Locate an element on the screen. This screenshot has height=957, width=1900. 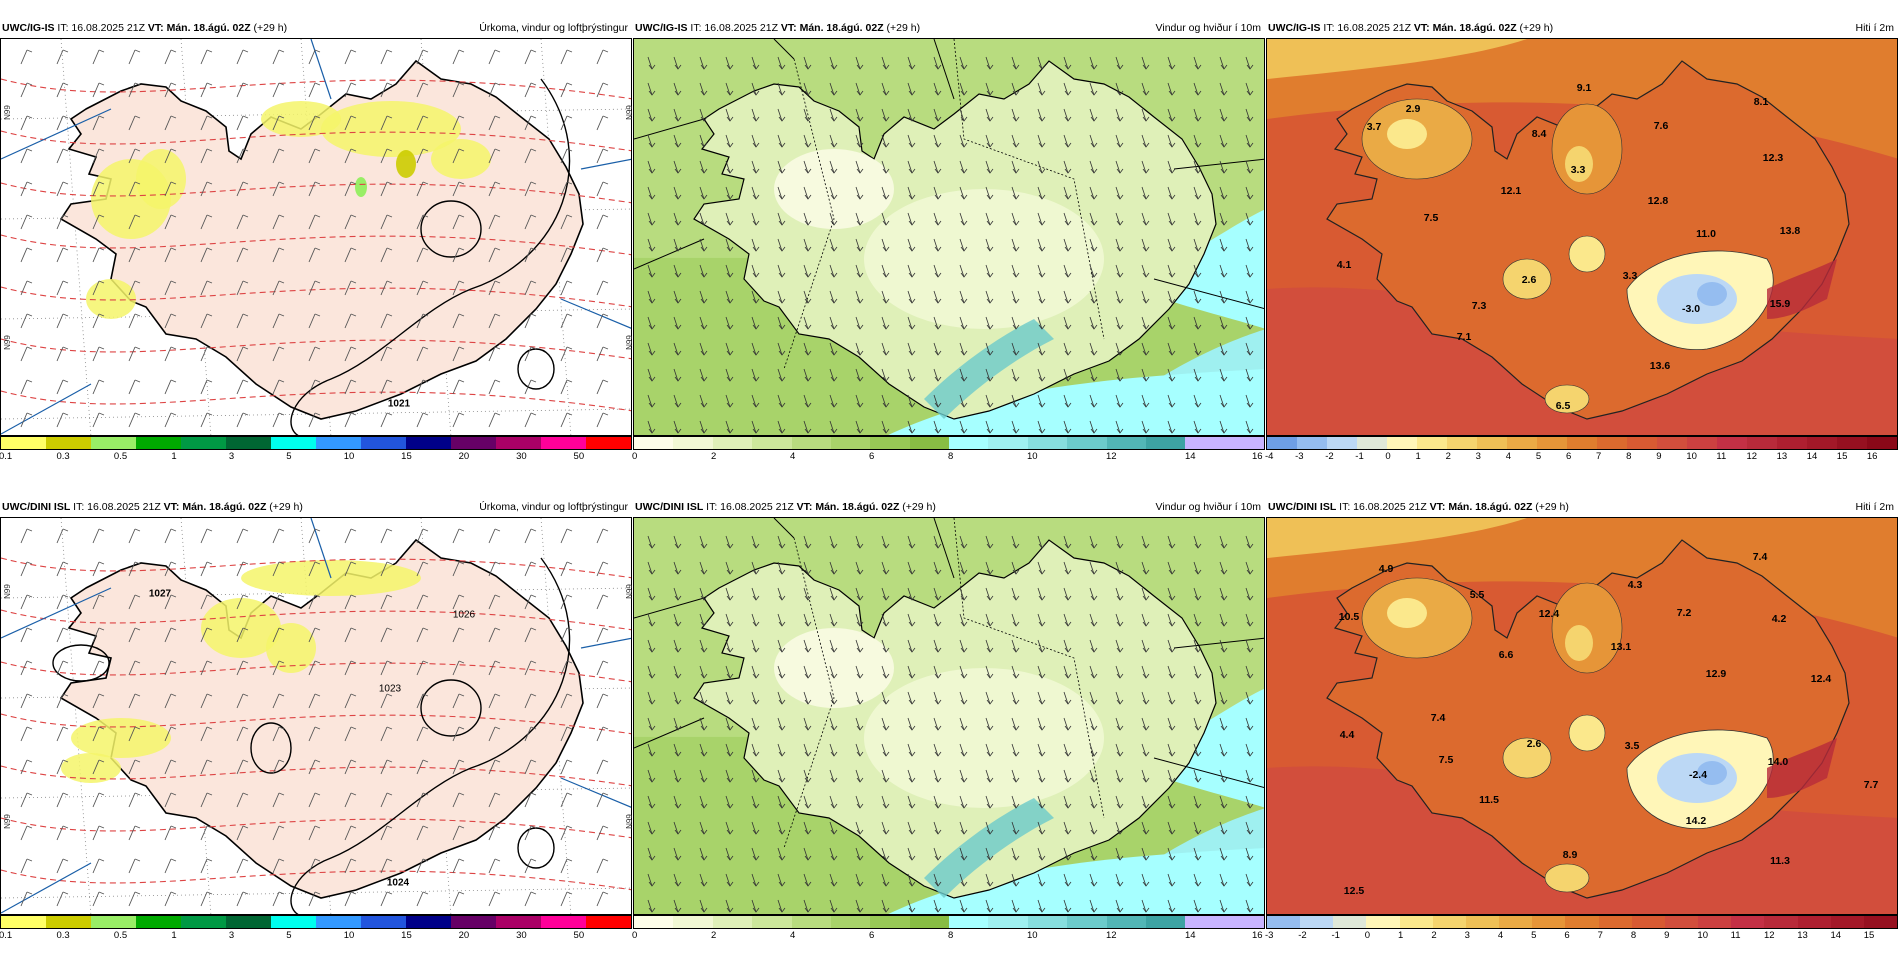
temperature-value: 12.4 is located at coordinates (1549, 614).